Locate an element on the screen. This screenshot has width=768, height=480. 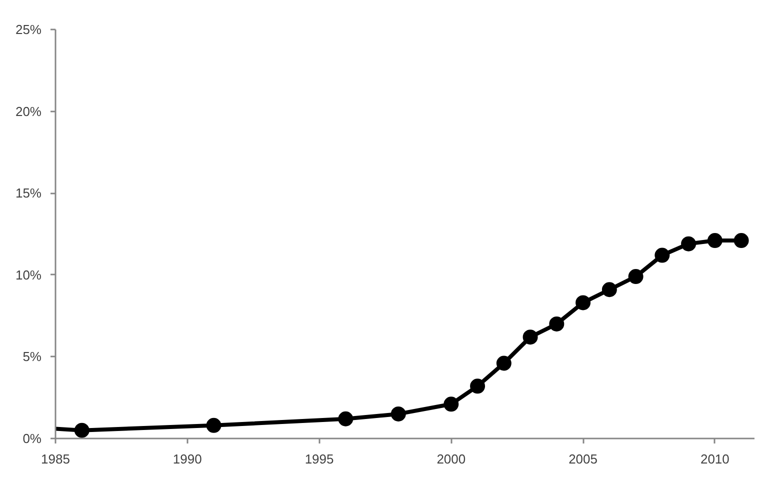
y-tick-label: 10% is located at coordinates (28, 274).